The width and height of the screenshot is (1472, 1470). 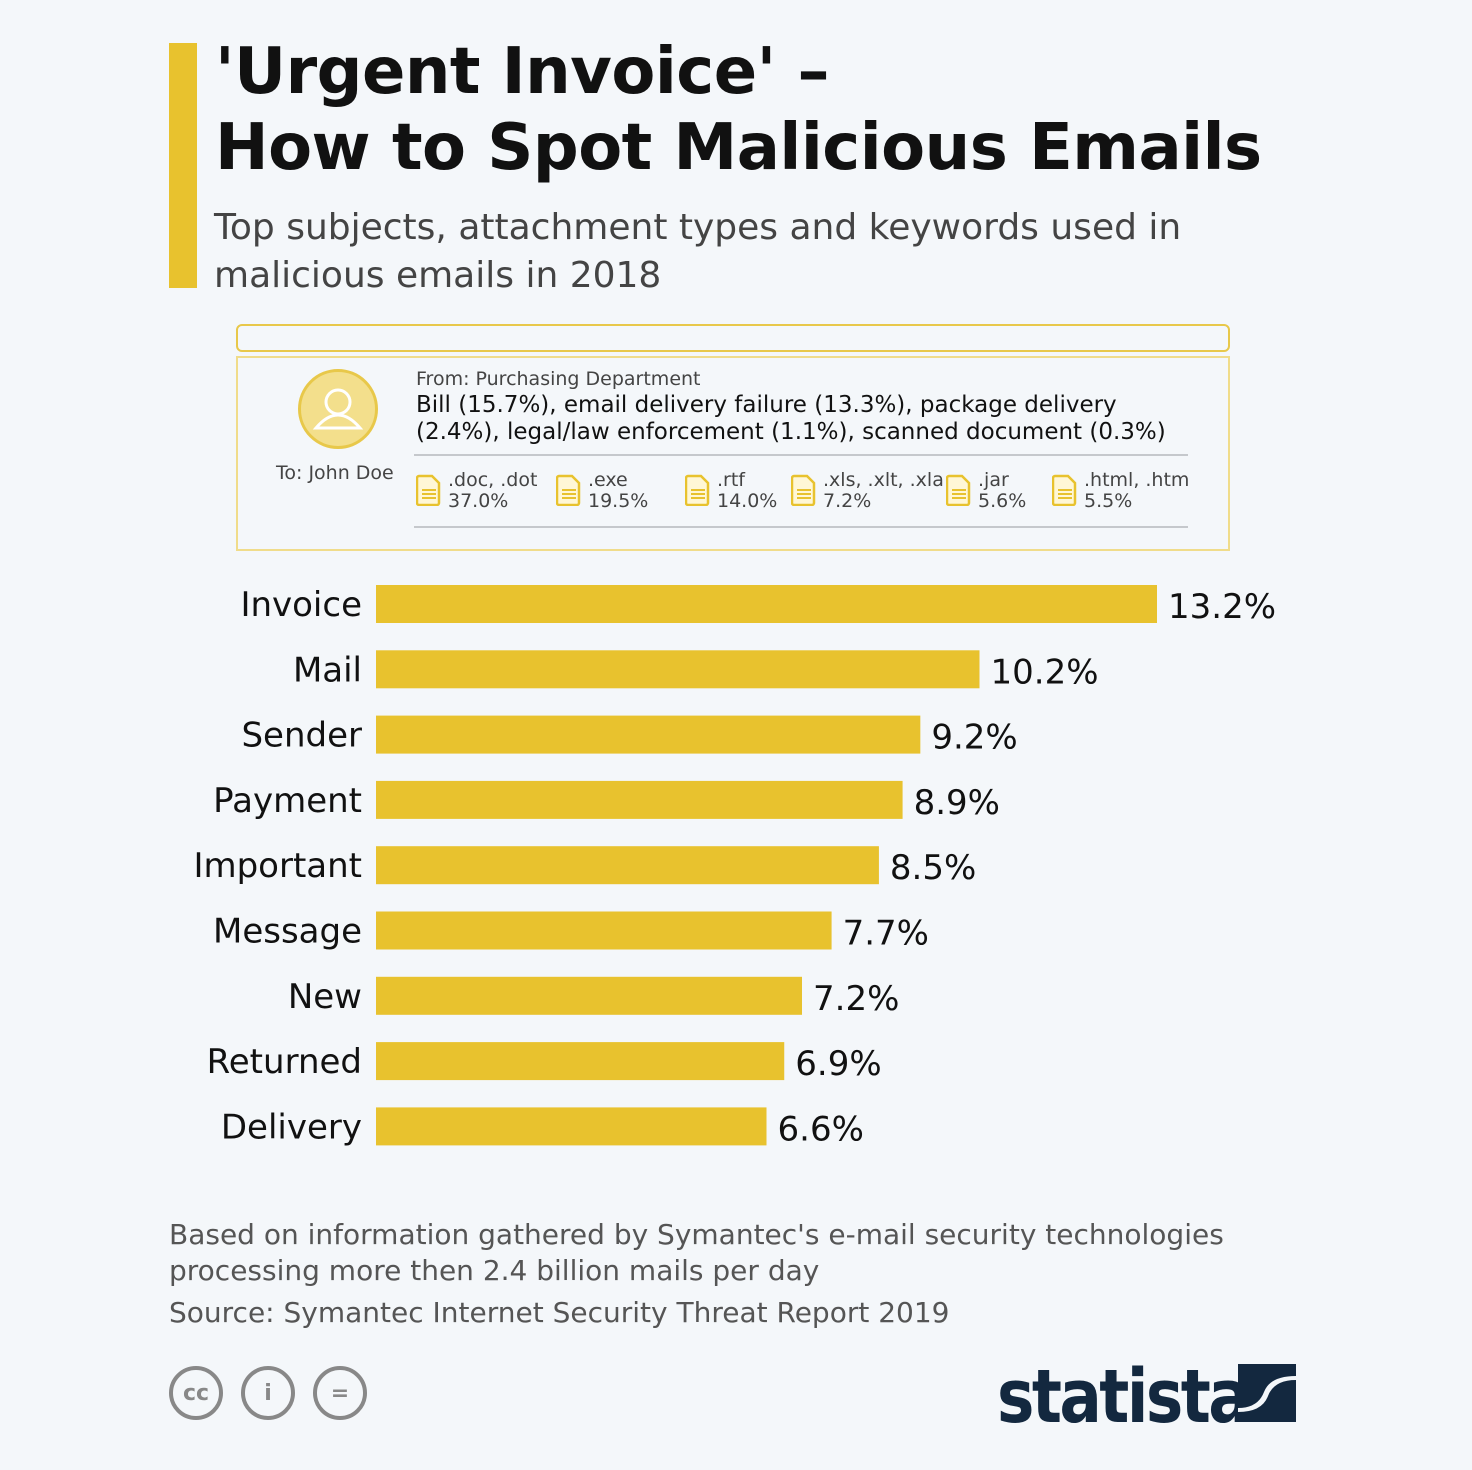 What do you see at coordinates (883, 480) in the screenshot?
I see `attachment-type: .xls, .xlt, .xla` at bounding box center [883, 480].